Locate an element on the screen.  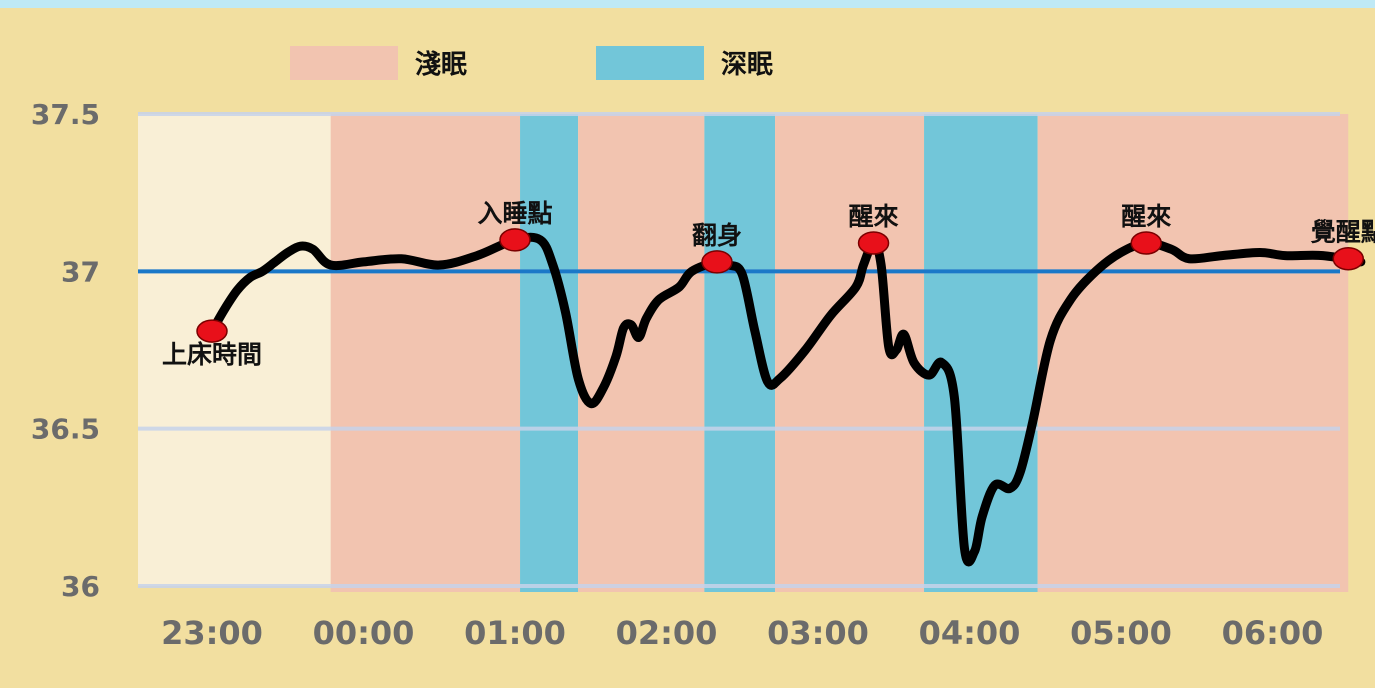
y-tick-label: 36.5 is located at coordinates (65, 429).